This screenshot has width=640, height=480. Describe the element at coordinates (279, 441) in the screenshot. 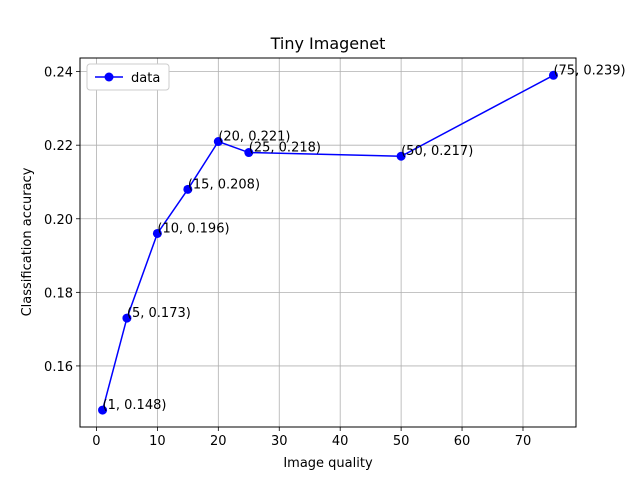

I see `x-tick-label: 30` at that location.